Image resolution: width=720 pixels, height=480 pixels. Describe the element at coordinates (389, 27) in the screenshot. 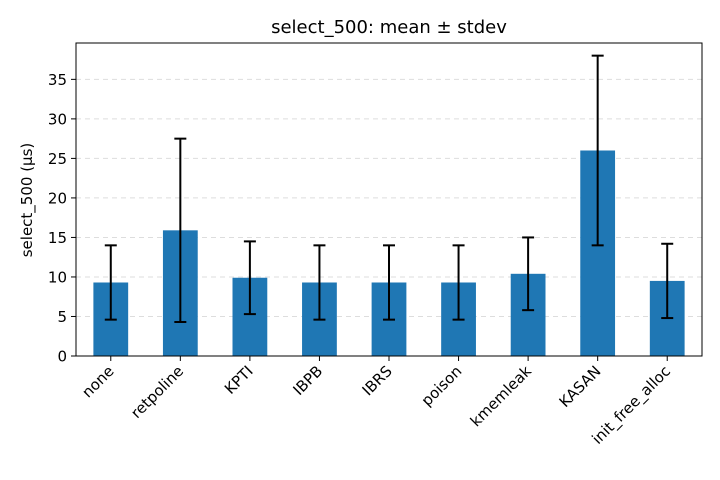

I see `chart-title: select_500: mean ± stdev` at that location.